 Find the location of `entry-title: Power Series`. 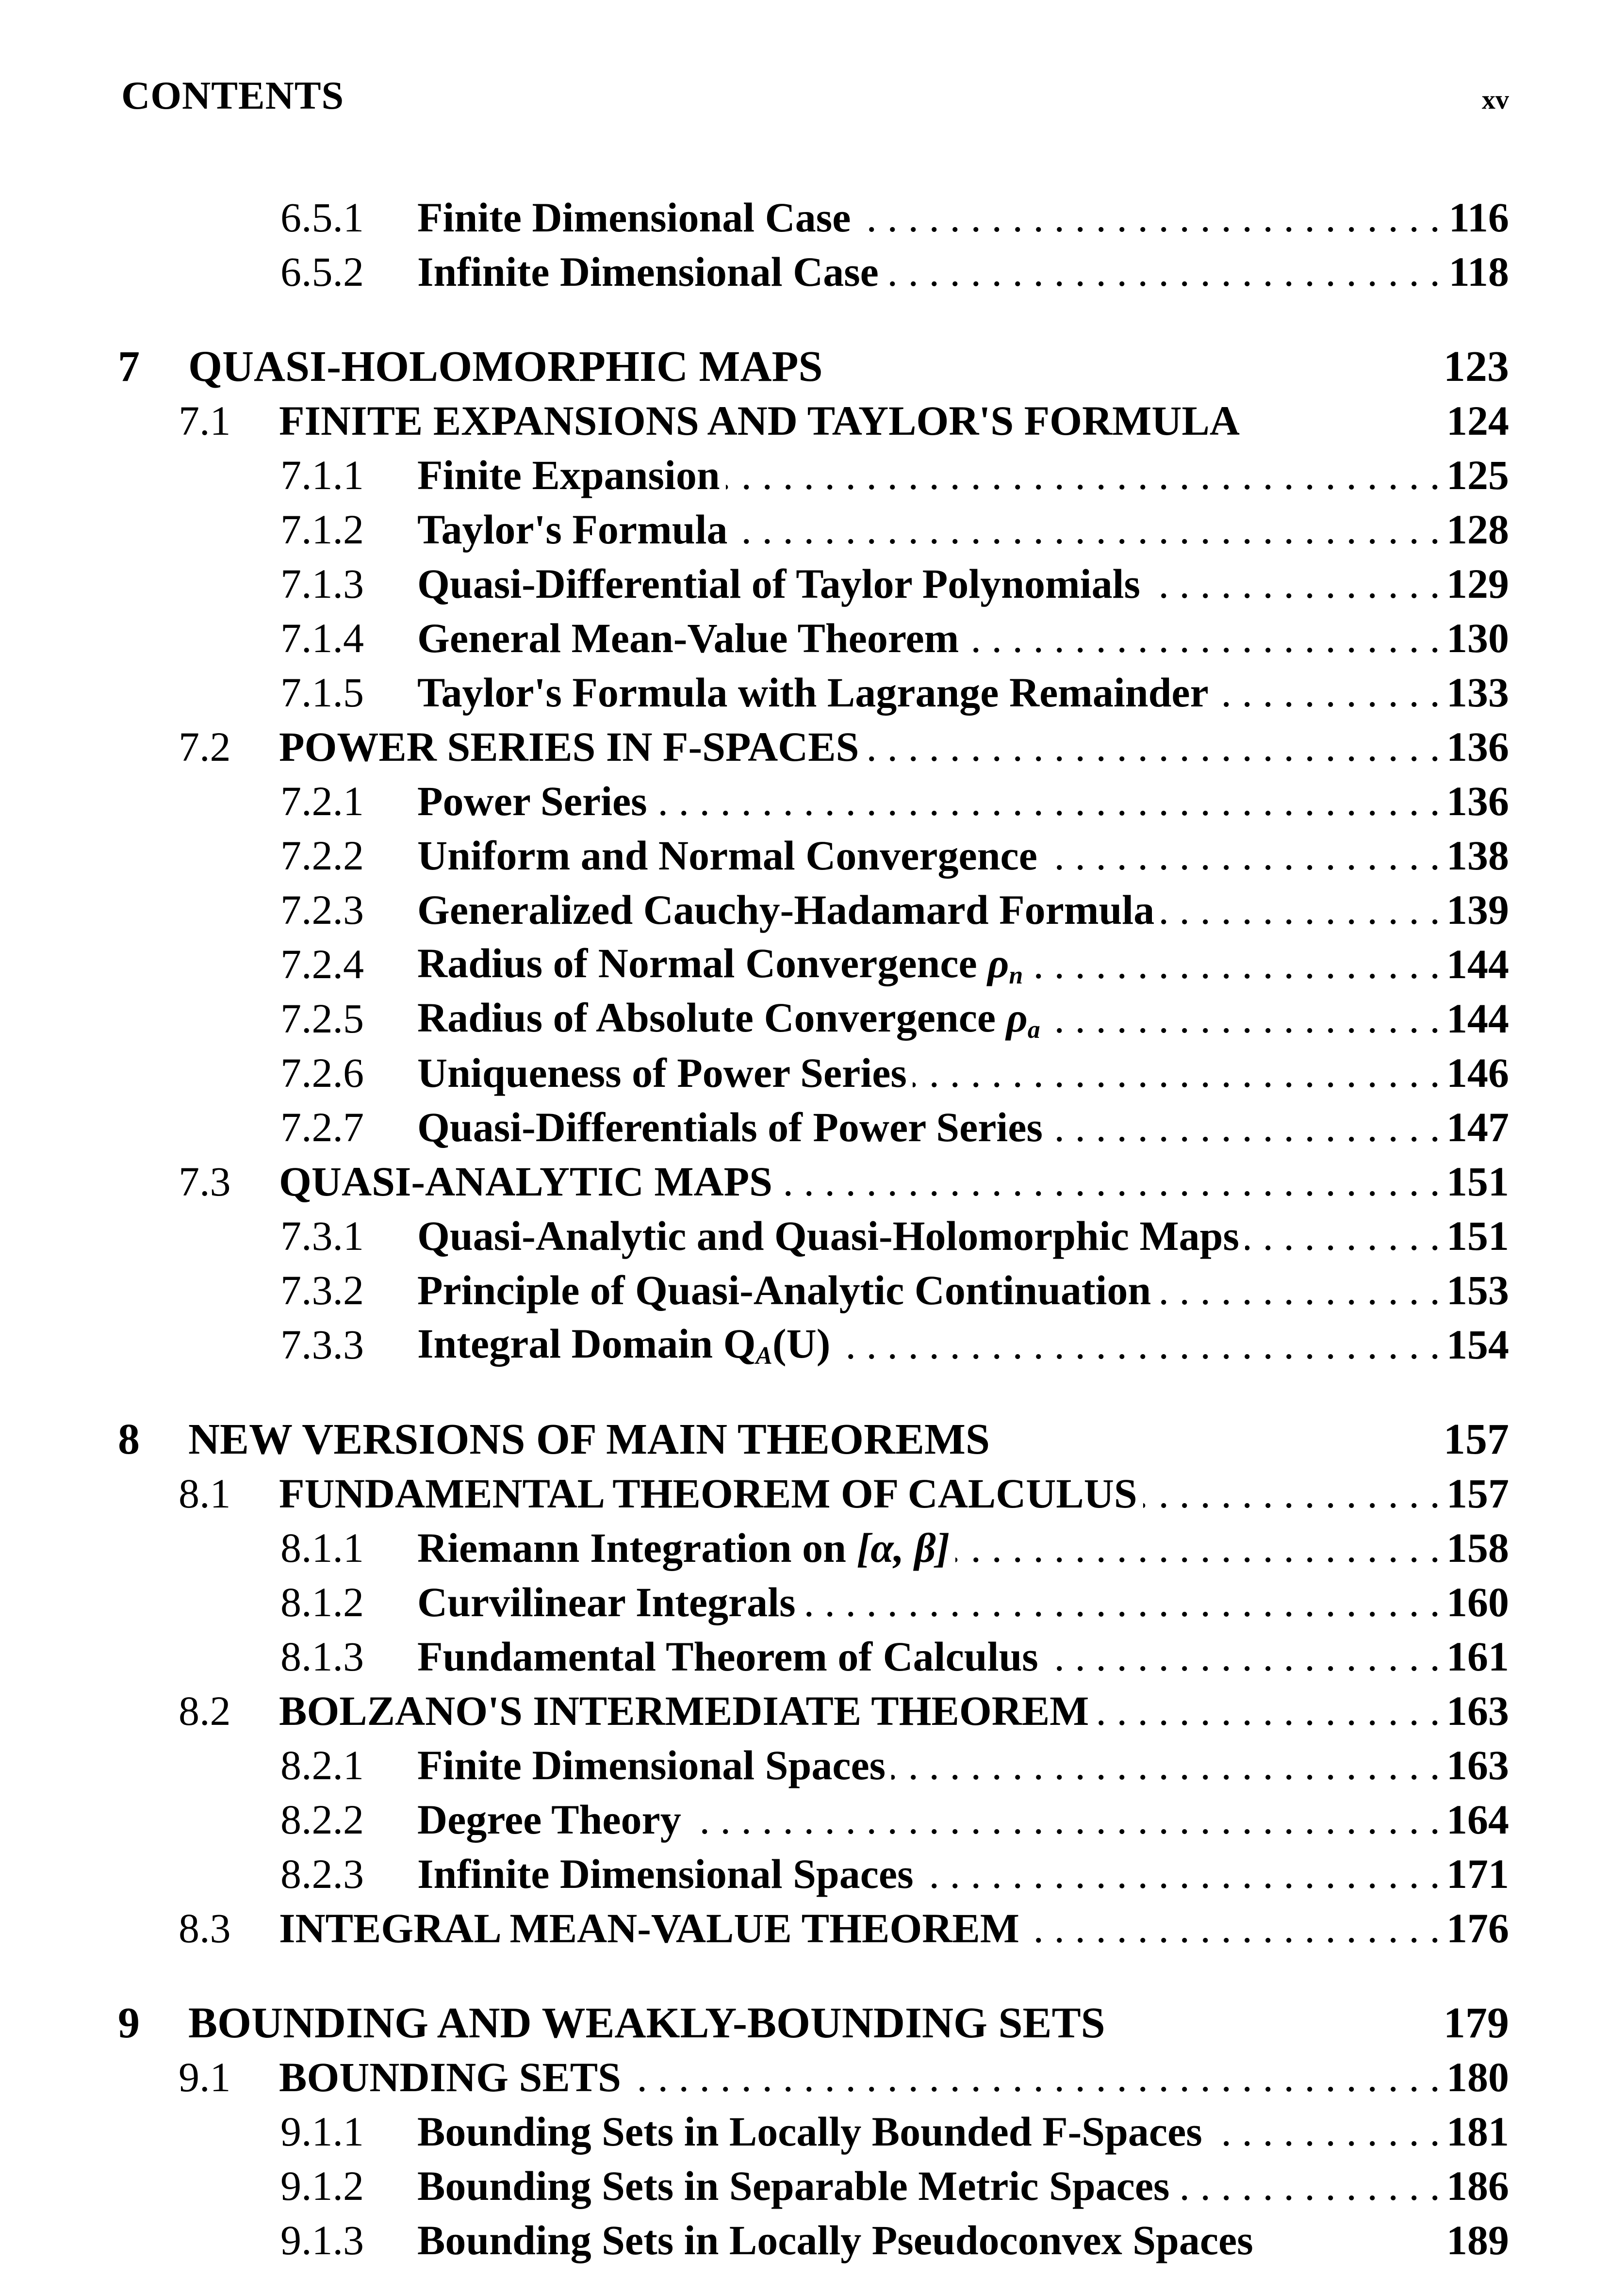

entry-title: Power Series is located at coordinates (532, 801).